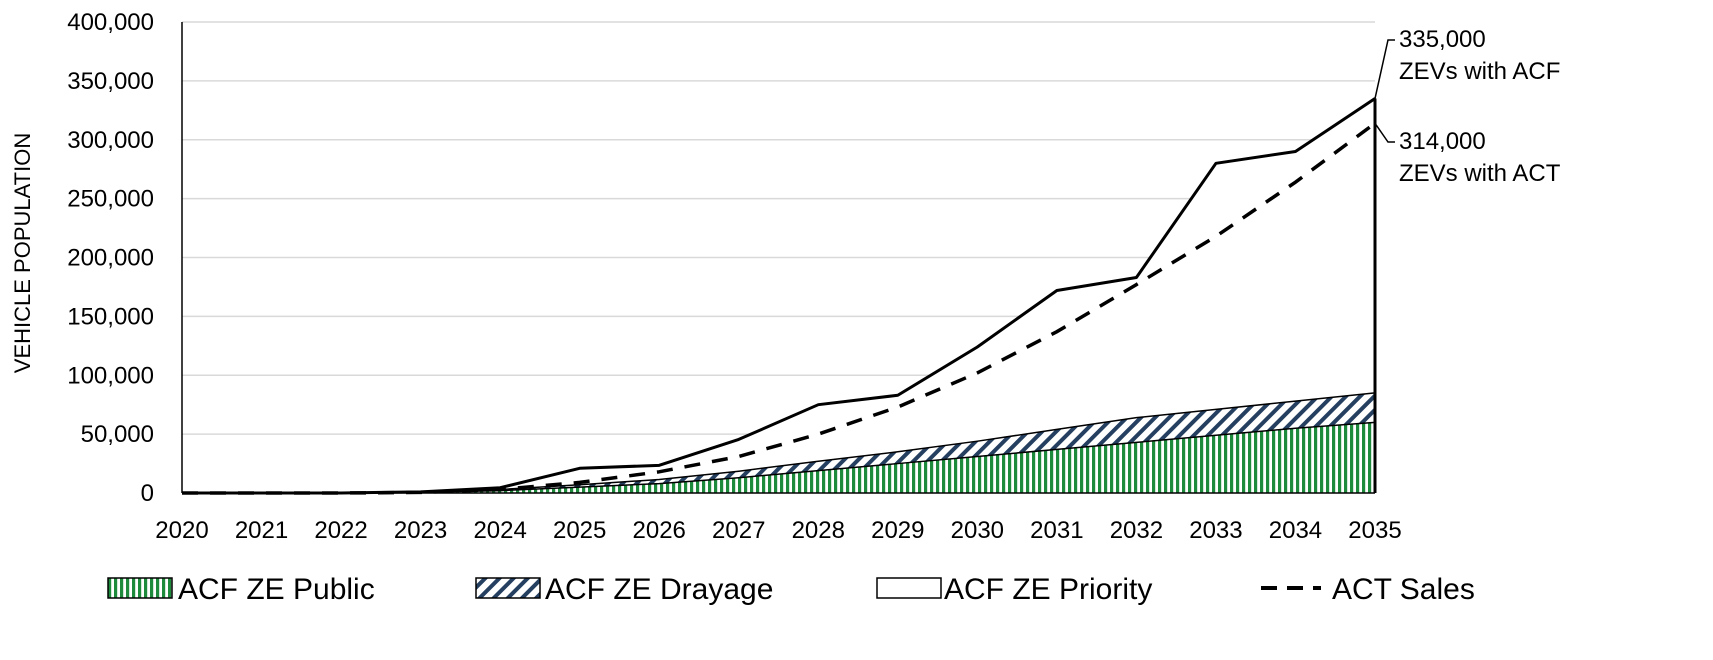 The width and height of the screenshot is (1713, 660). What do you see at coordinates (579, 530) in the screenshot?
I see `x-tick-label: 2025` at bounding box center [579, 530].